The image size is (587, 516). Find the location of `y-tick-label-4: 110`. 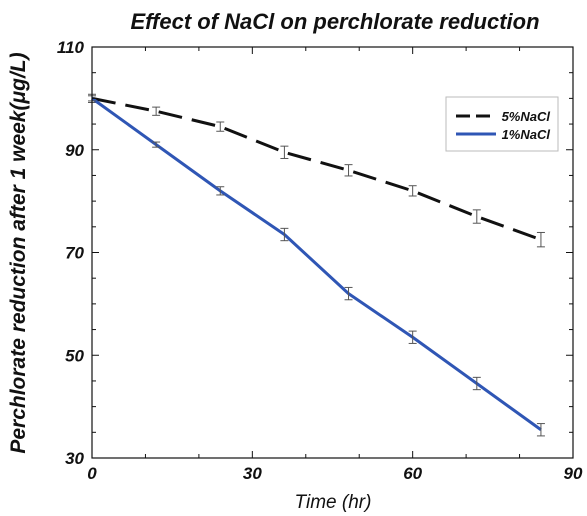

y-tick-label-4: 110 is located at coordinates (71, 47).